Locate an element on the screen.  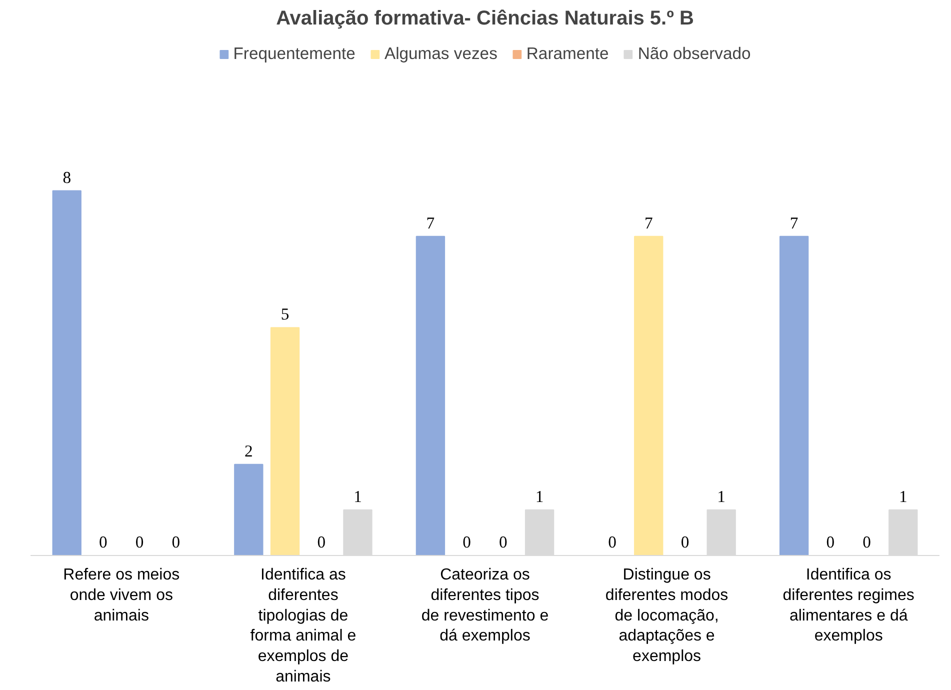
data-label: 5 is located at coordinates (285, 314).